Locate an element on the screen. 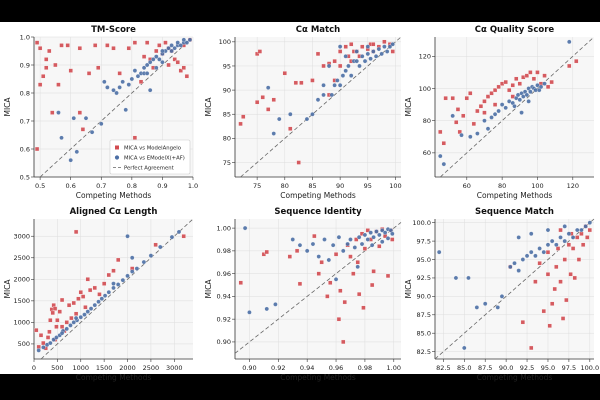  y-axis-label: MICA is located at coordinates (408, 289).